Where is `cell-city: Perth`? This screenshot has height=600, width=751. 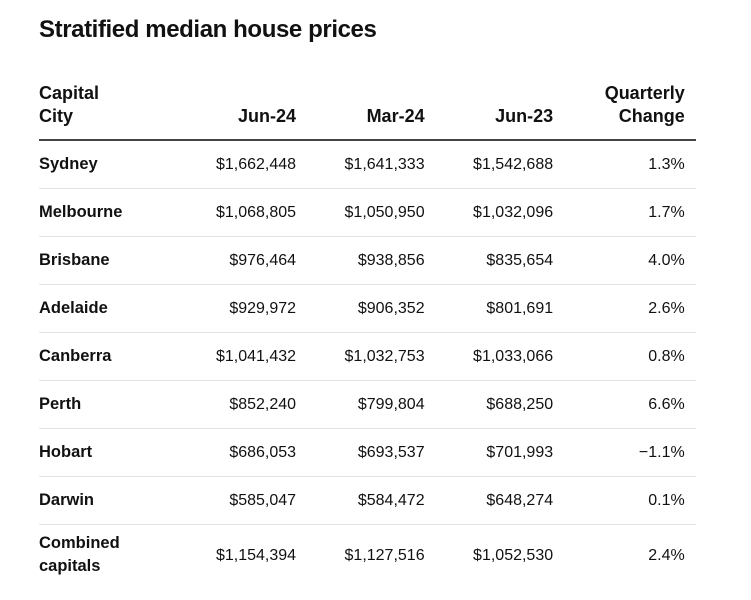
cell-city: Perth is located at coordinates (103, 404).